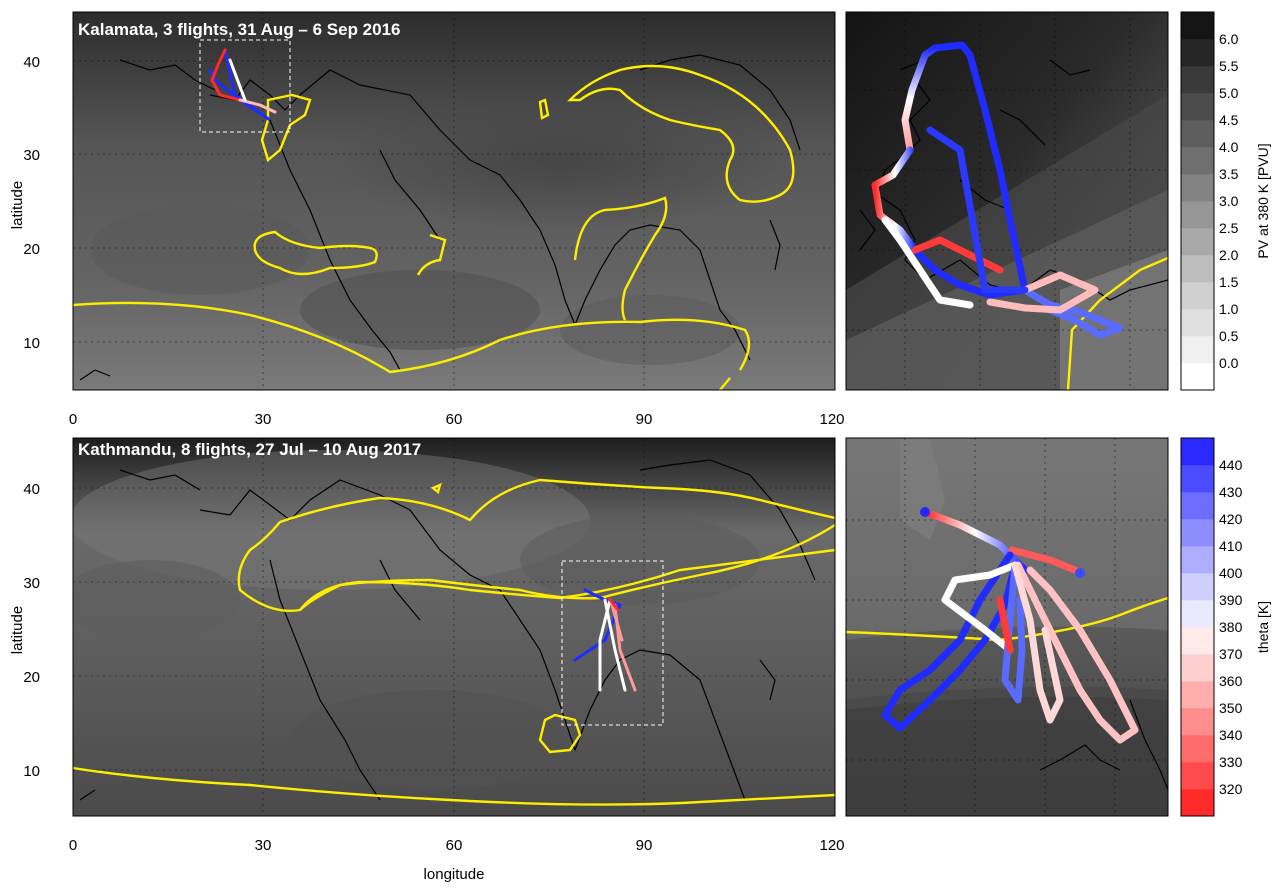 The width and height of the screenshot is (1281, 891). What do you see at coordinates (1229, 336) in the screenshot?
I see `colorbar-tick-label: 0.5` at bounding box center [1229, 336].